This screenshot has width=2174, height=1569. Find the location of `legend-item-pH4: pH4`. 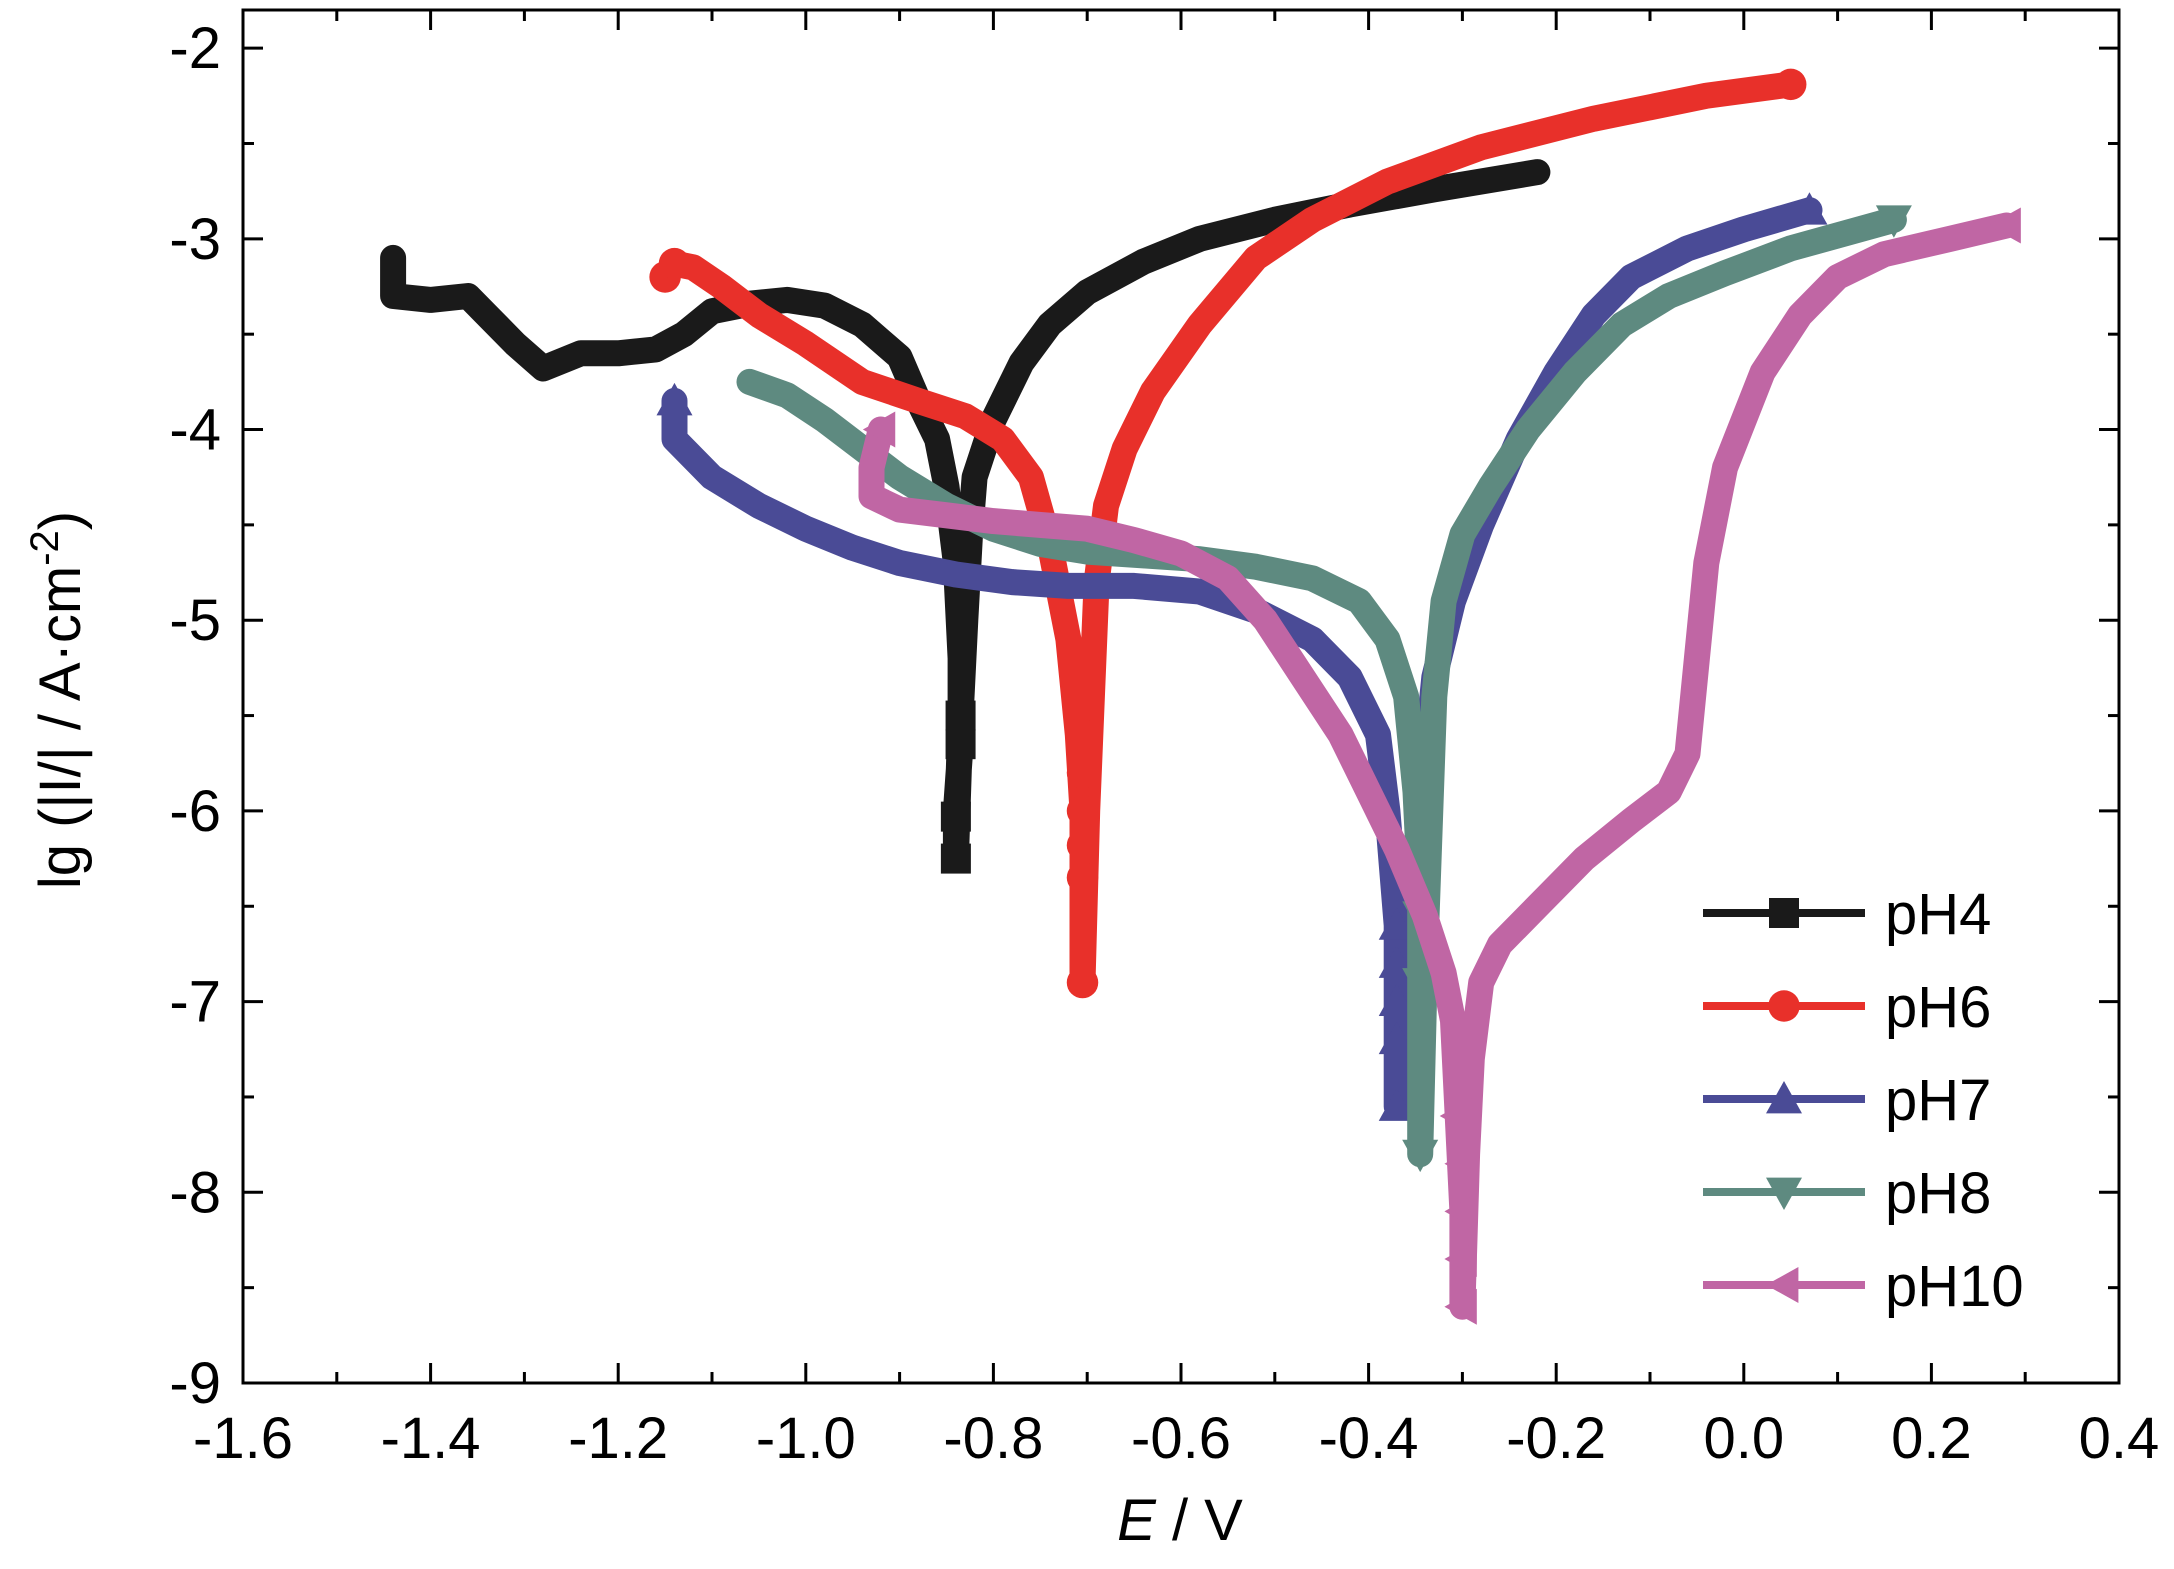

legend-item-pH4: pH4 is located at coordinates (1847, 914).